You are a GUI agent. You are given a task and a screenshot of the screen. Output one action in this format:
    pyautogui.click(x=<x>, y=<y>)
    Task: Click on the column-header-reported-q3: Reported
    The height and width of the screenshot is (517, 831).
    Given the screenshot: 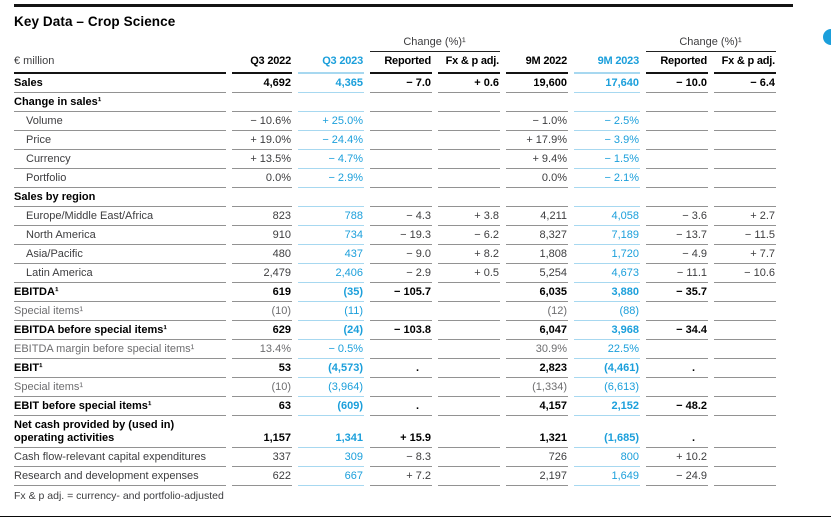 What is the action you would take?
    pyautogui.click(x=401, y=63)
    